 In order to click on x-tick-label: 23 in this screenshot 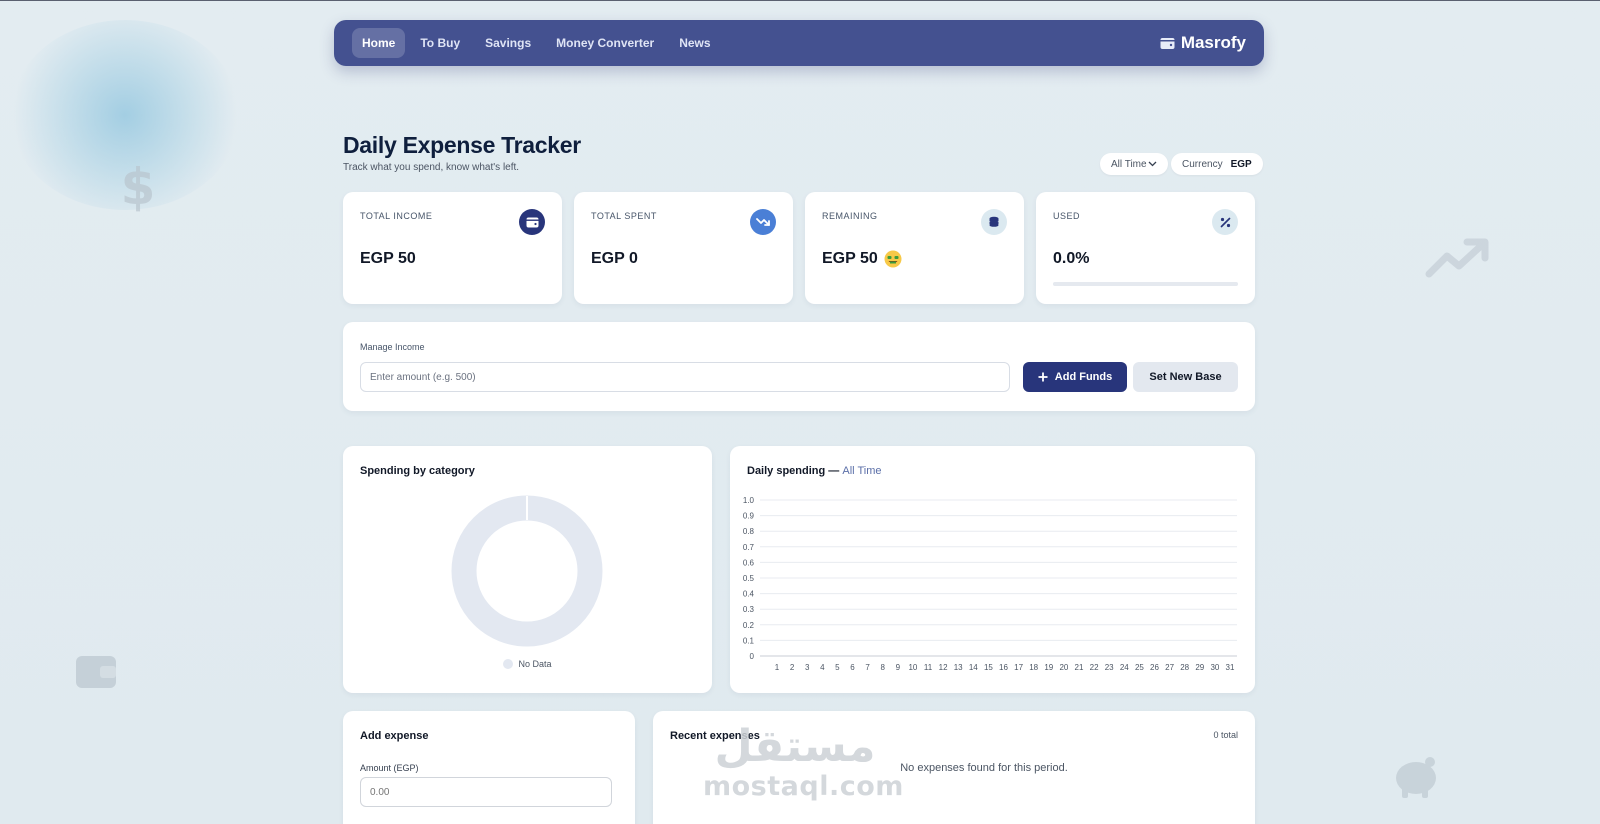, I will do `click(1109, 667)`.